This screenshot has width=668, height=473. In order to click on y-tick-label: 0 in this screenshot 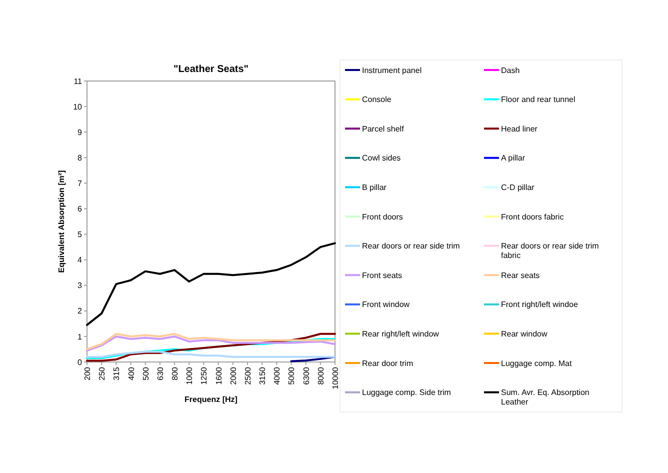, I will do `click(80, 362)`.